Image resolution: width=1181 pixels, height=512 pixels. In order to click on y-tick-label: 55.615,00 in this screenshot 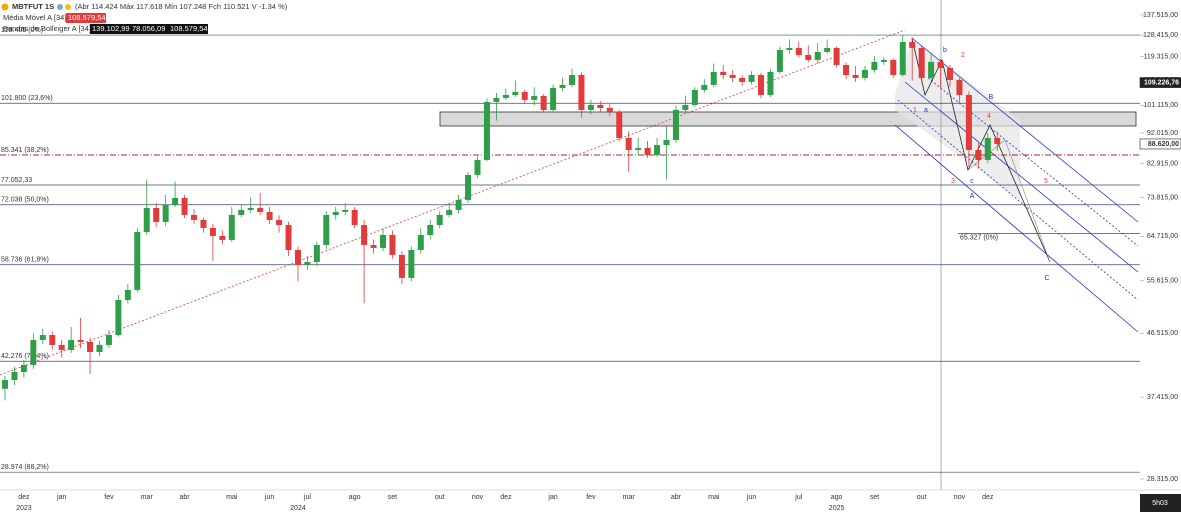, I will do `click(1162, 281)`.